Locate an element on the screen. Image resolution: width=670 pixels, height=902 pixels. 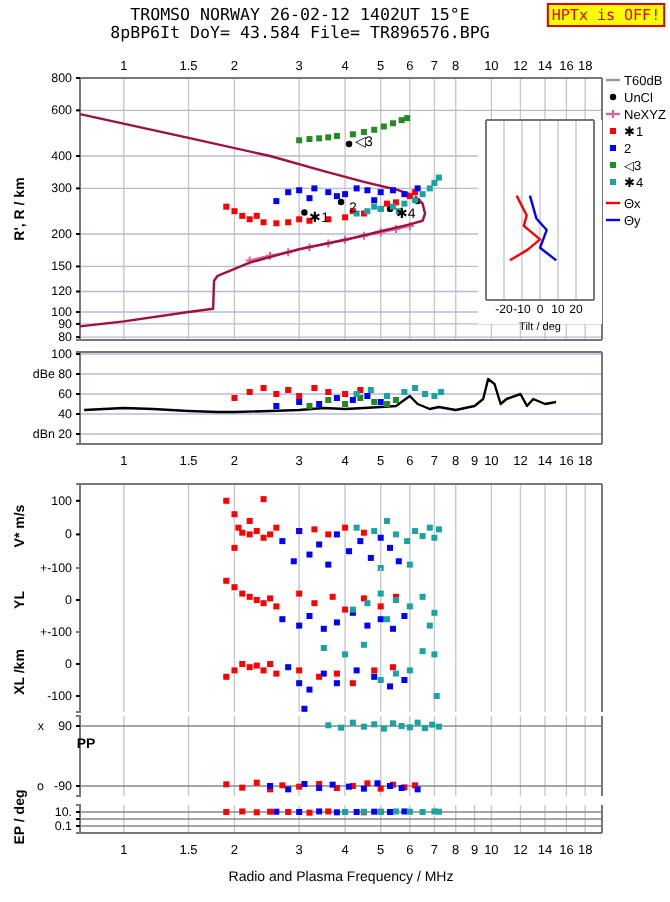
chart-title: TROMSO NORWAY 26-02-12 1402UT 15°E is located at coordinates (300, 14).